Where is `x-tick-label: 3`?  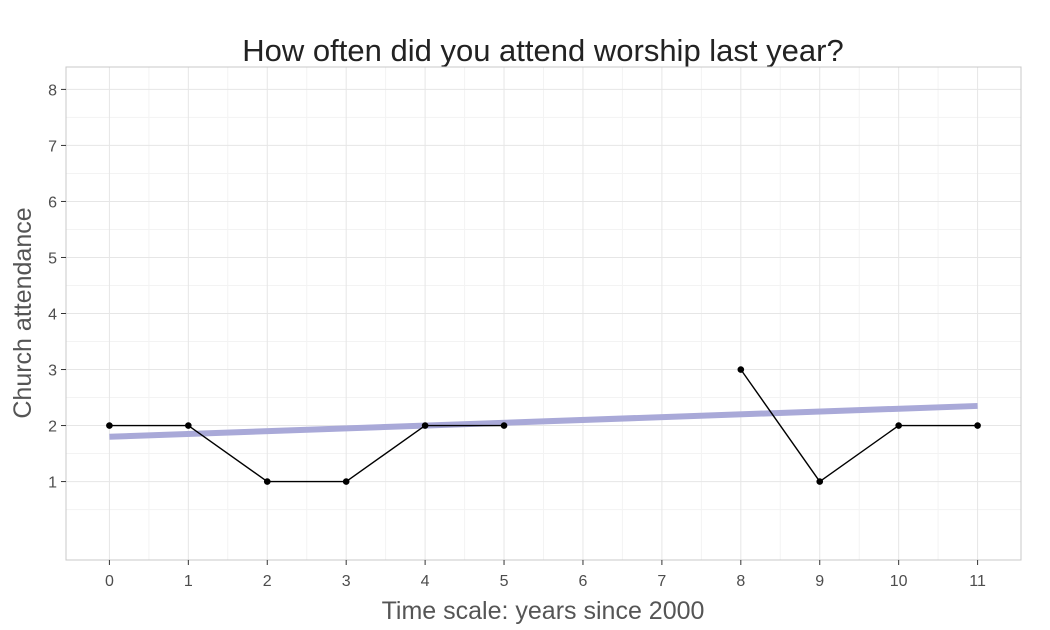 x-tick-label: 3 is located at coordinates (346, 581).